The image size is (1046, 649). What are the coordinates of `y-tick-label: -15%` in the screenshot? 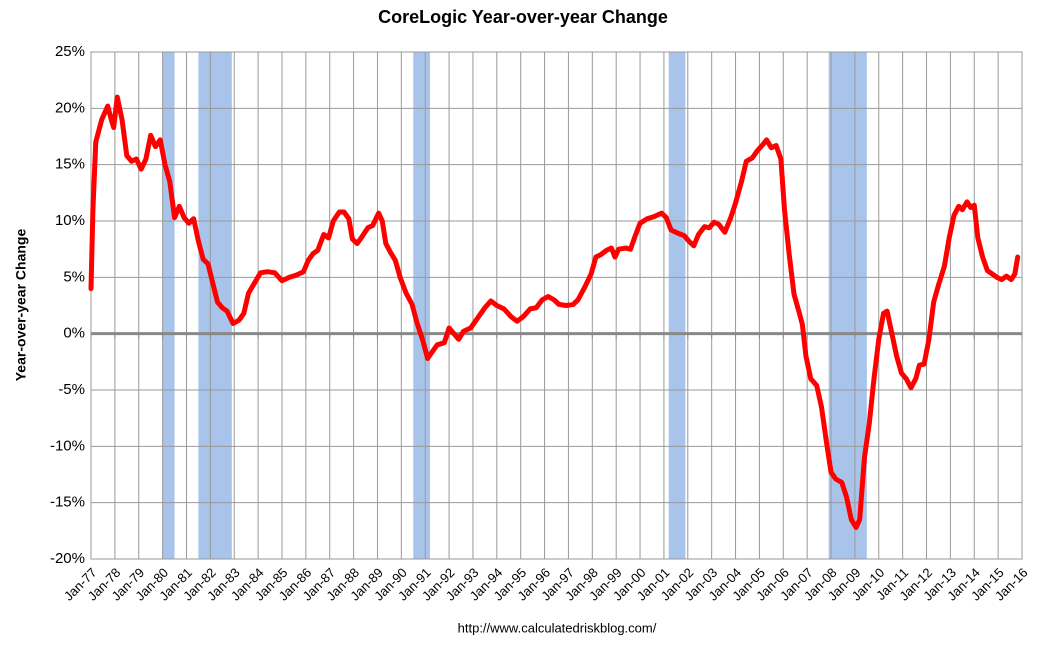 It's located at (67, 502).